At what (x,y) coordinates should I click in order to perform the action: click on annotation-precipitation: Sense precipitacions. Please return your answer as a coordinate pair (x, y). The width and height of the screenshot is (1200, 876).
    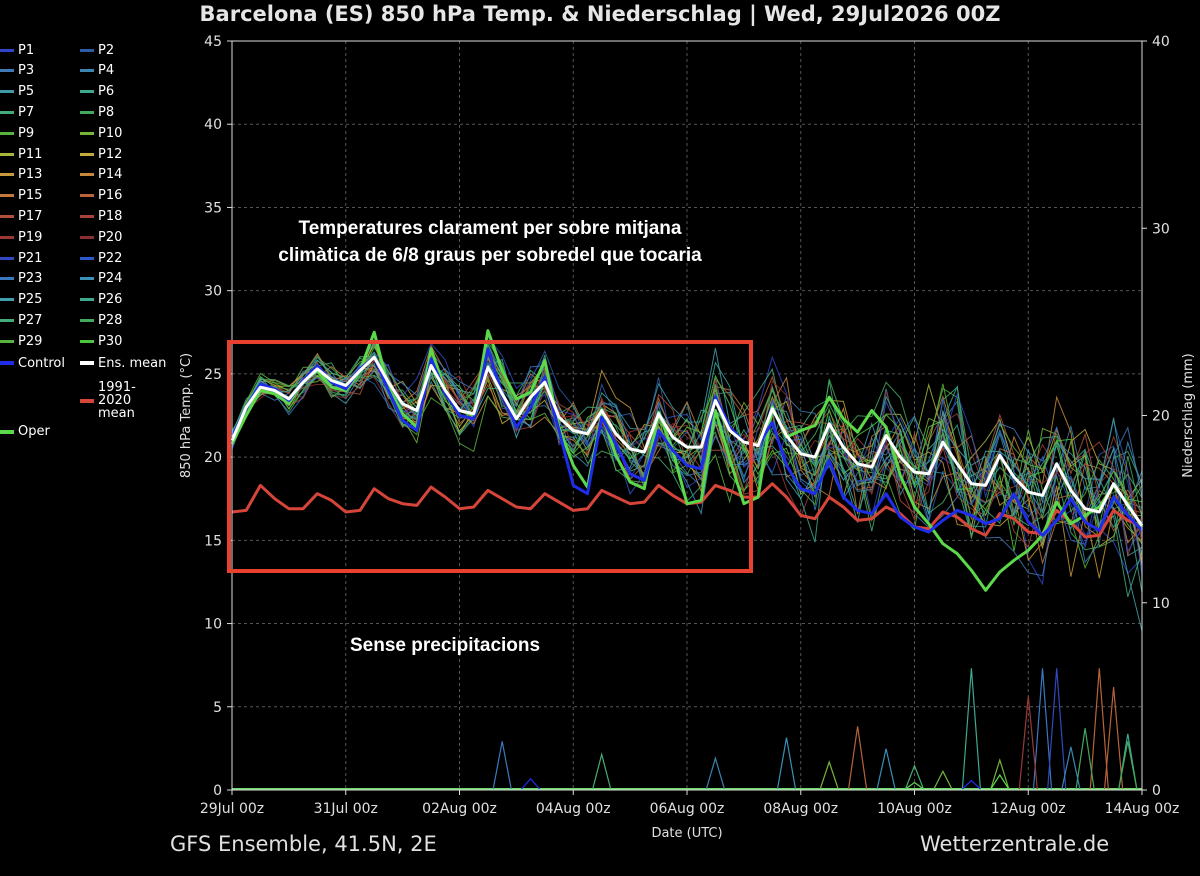
    Looking at the image, I should click on (445, 645).